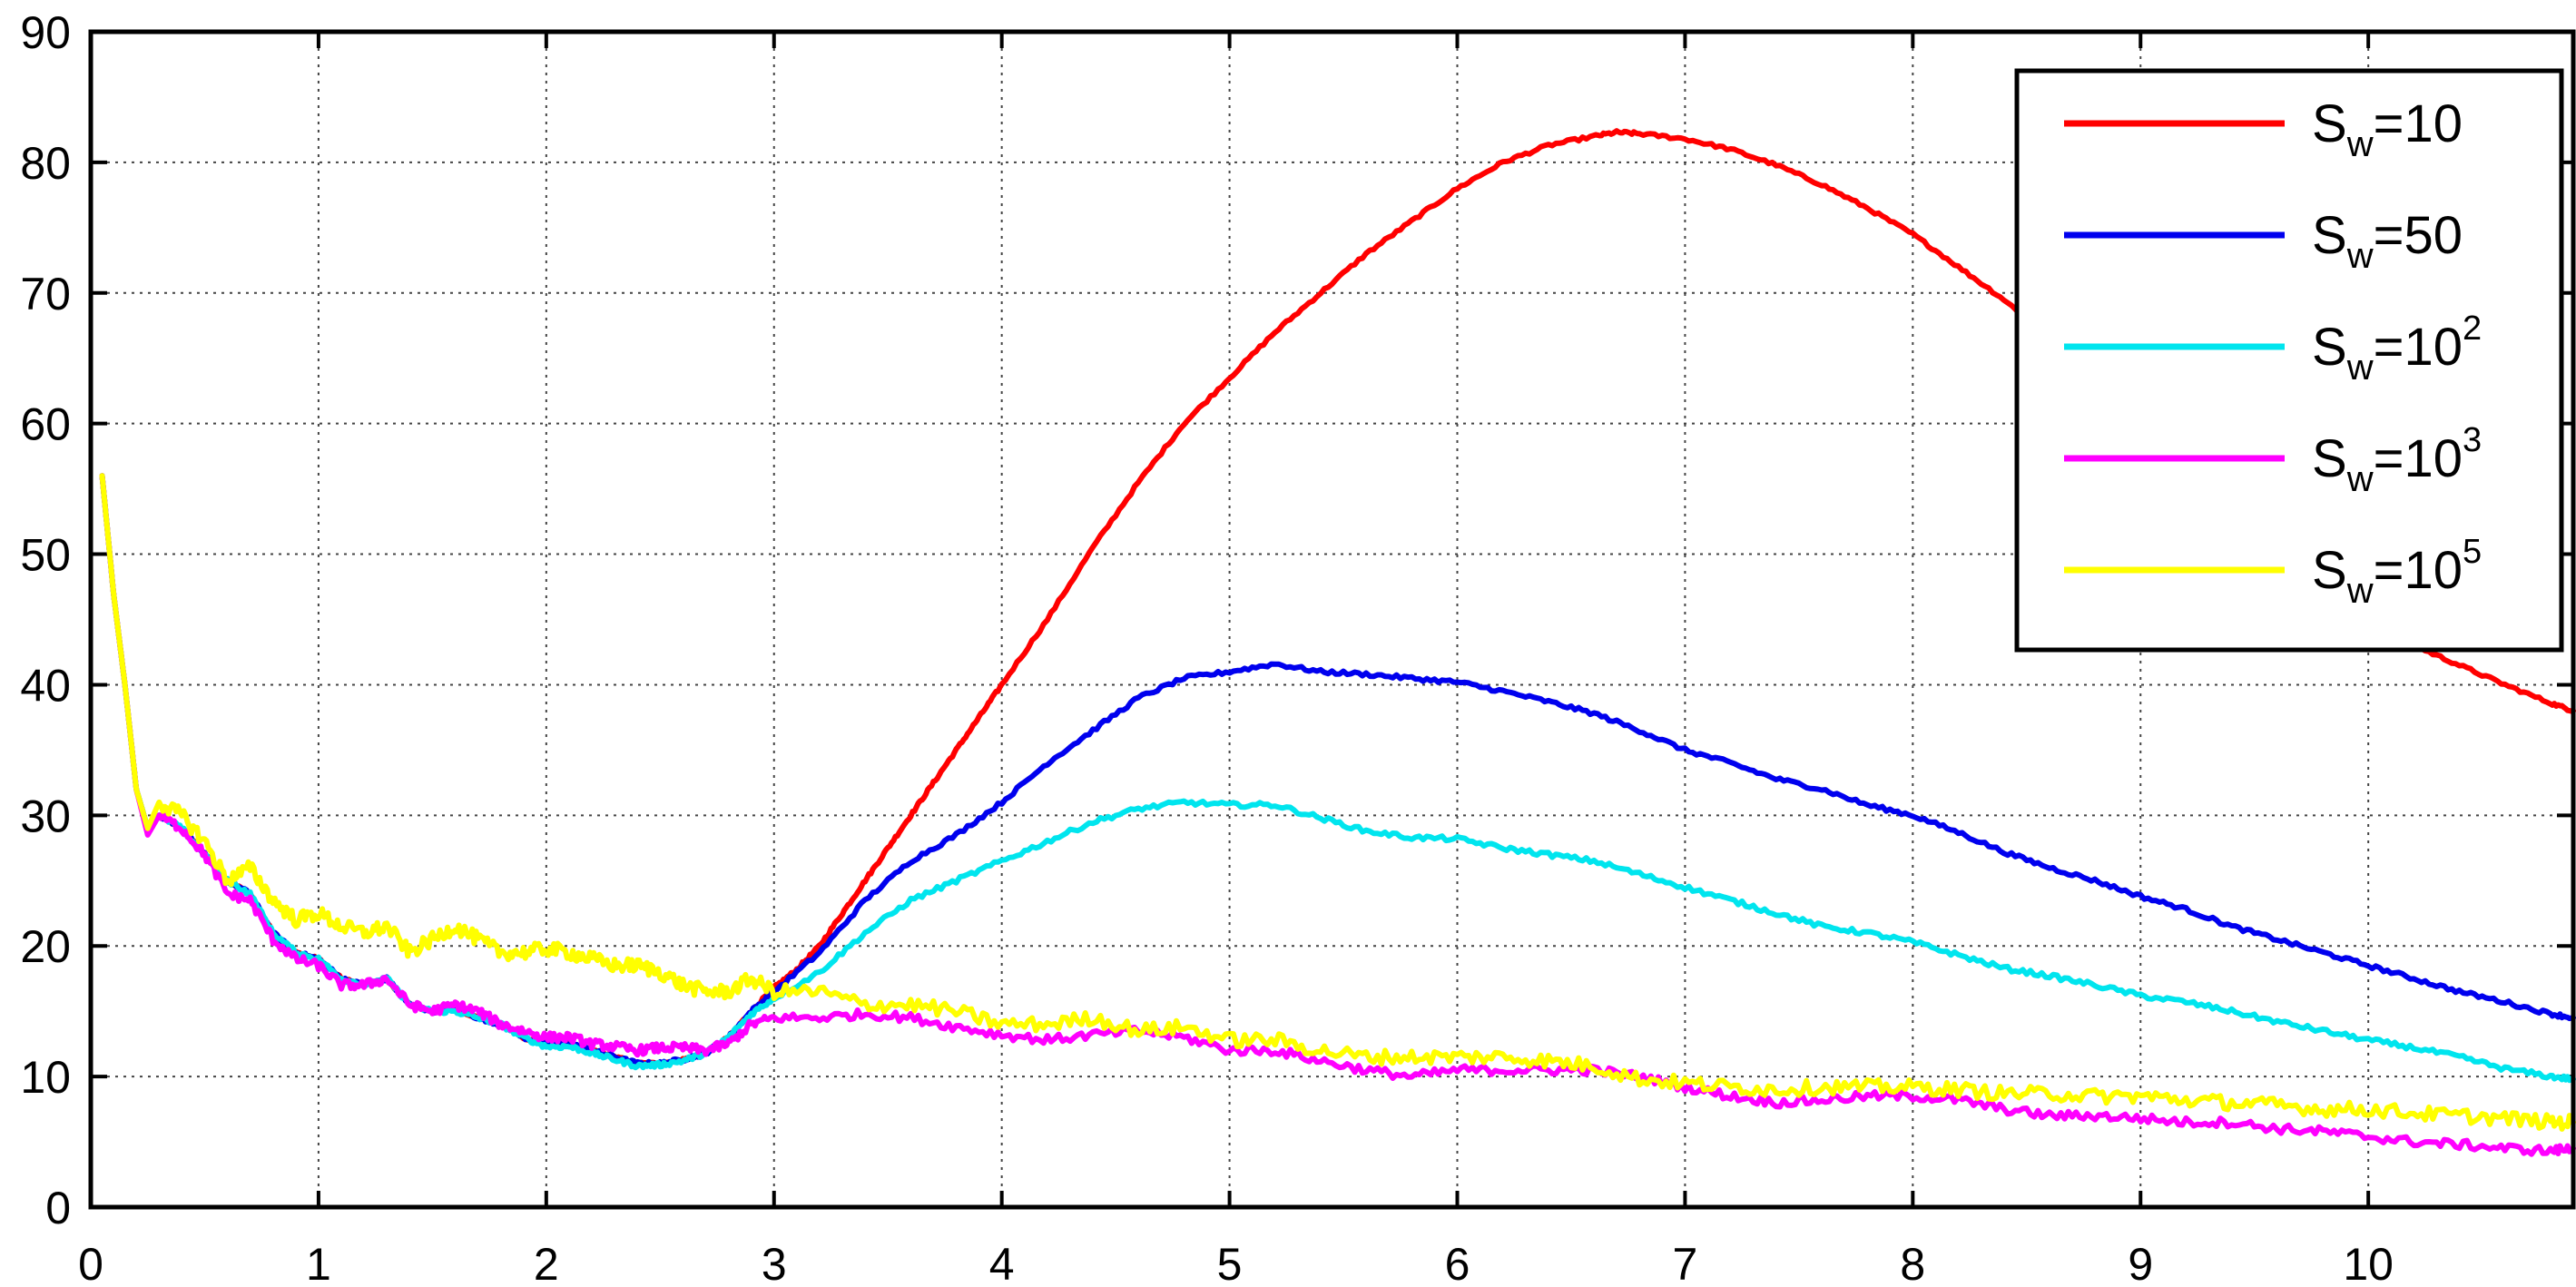 This screenshot has height=1287, width=2576. I want to click on x-axis-tick-labels: 0 1 2 3 4 5 6 7 8 9 10, so click(1236, 1263).